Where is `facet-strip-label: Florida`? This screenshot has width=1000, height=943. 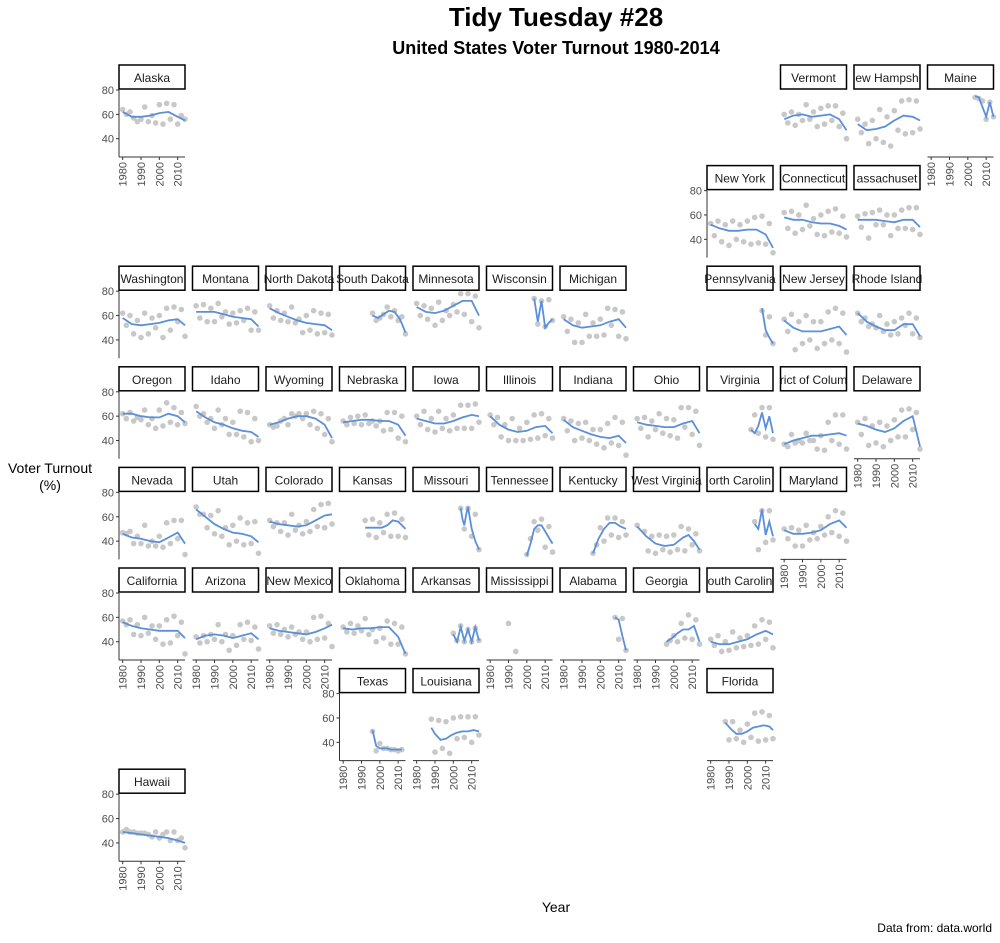 facet-strip-label: Florida is located at coordinates (740, 682).